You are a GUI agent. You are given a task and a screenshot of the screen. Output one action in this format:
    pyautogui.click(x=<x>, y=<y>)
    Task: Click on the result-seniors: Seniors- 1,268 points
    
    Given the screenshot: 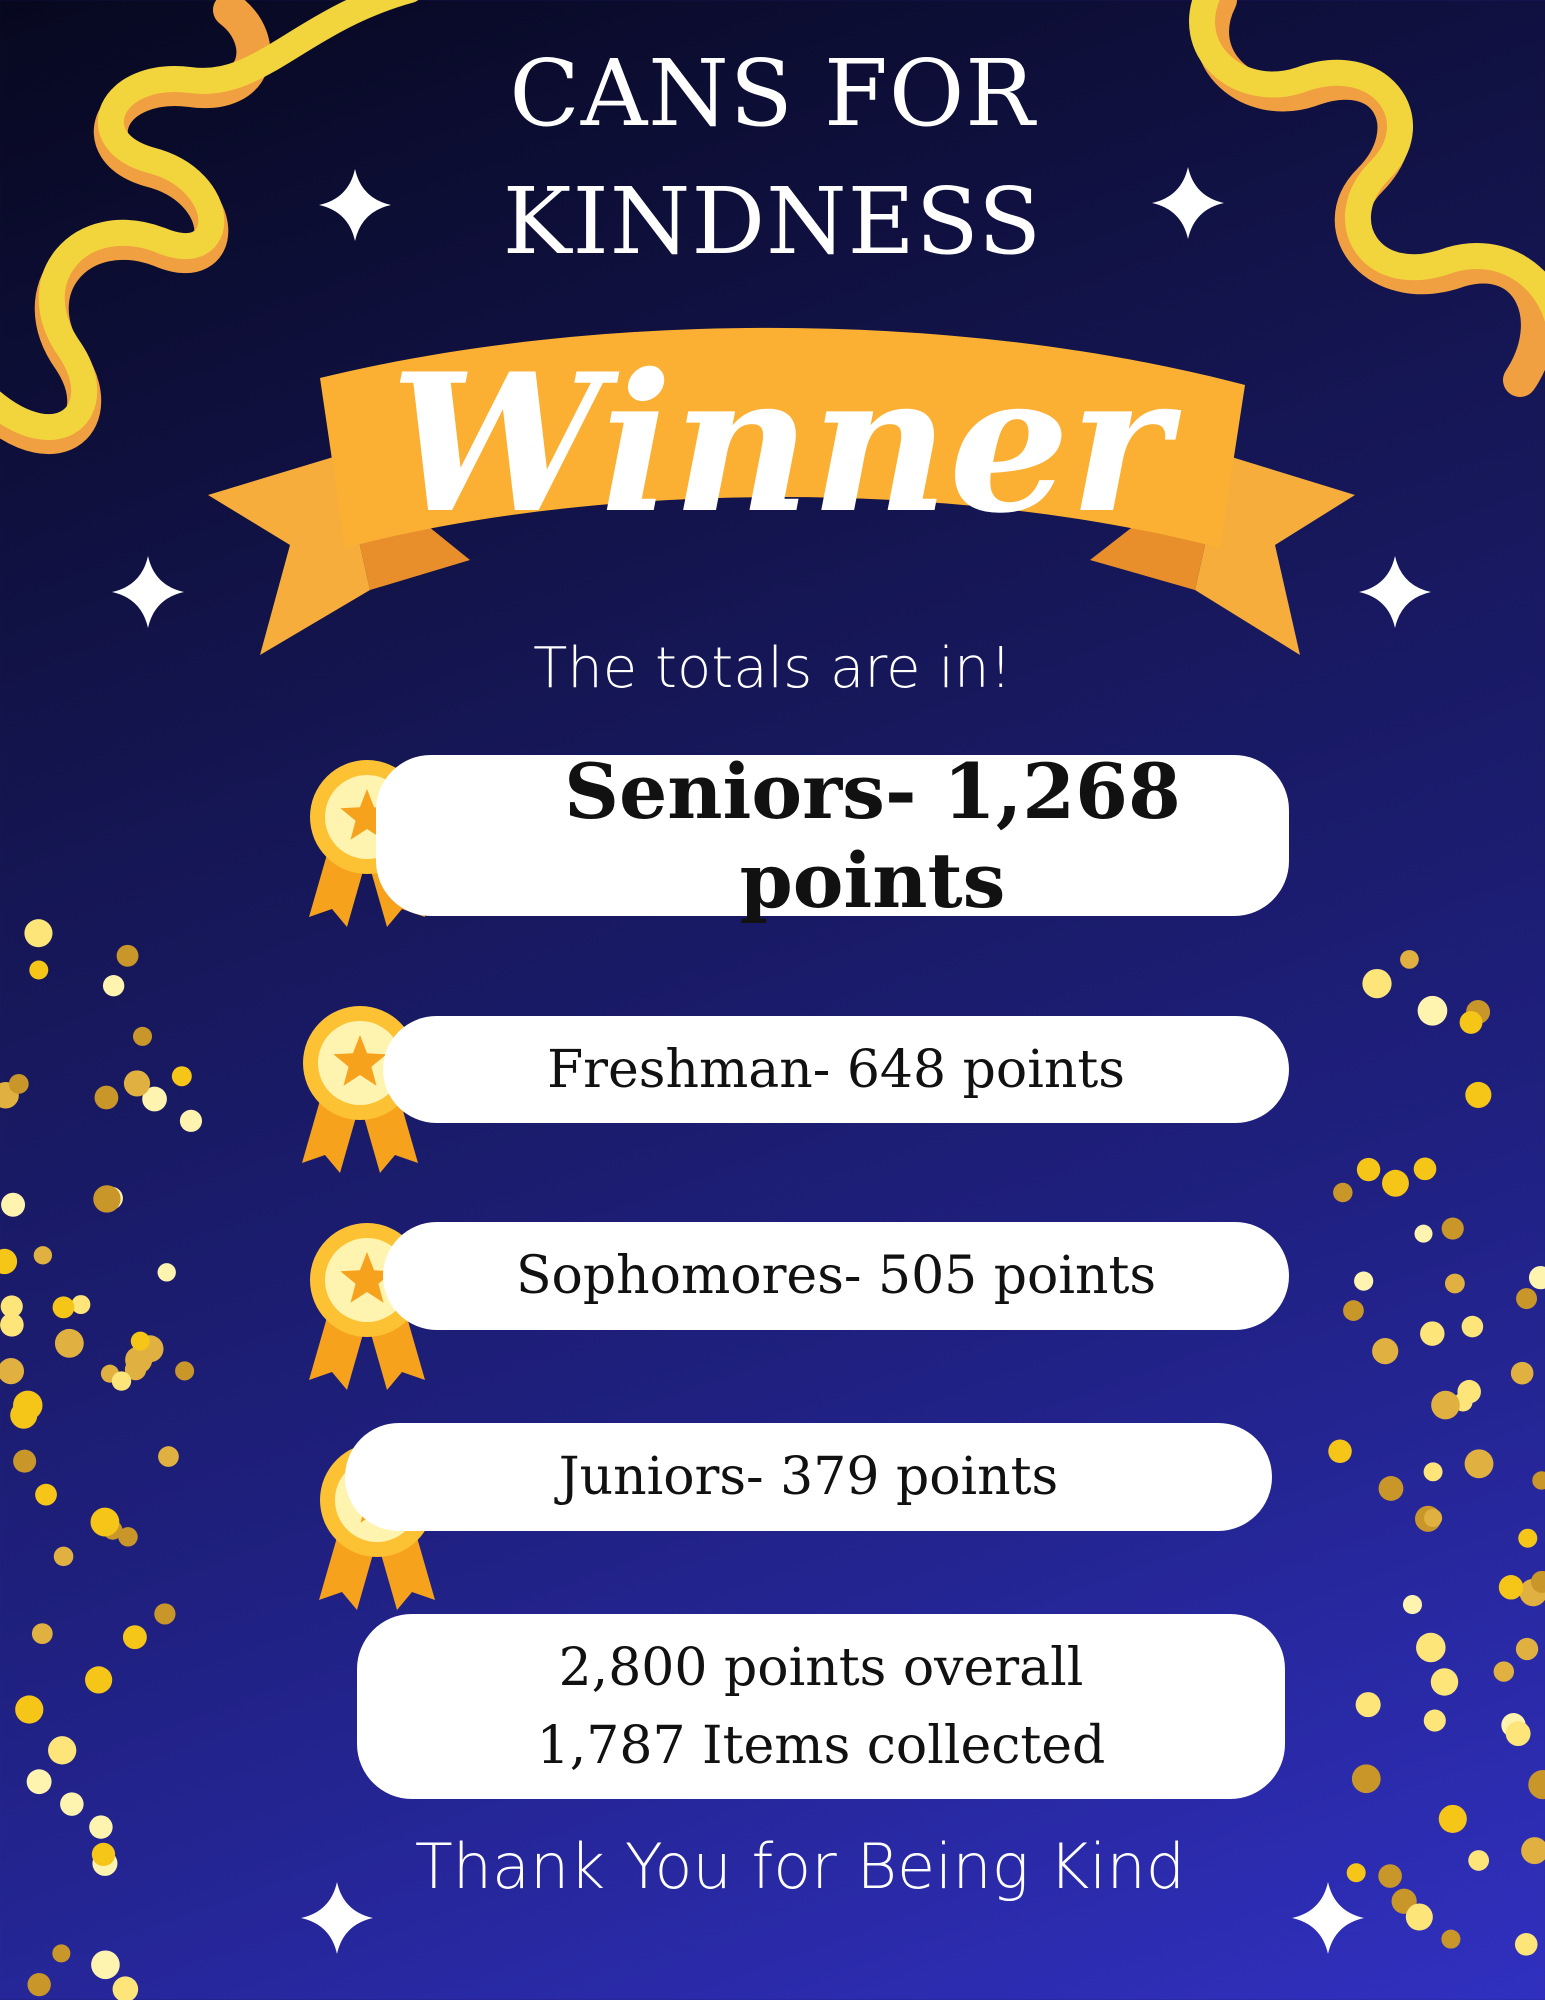 What is the action you would take?
    pyautogui.click(x=832, y=836)
    